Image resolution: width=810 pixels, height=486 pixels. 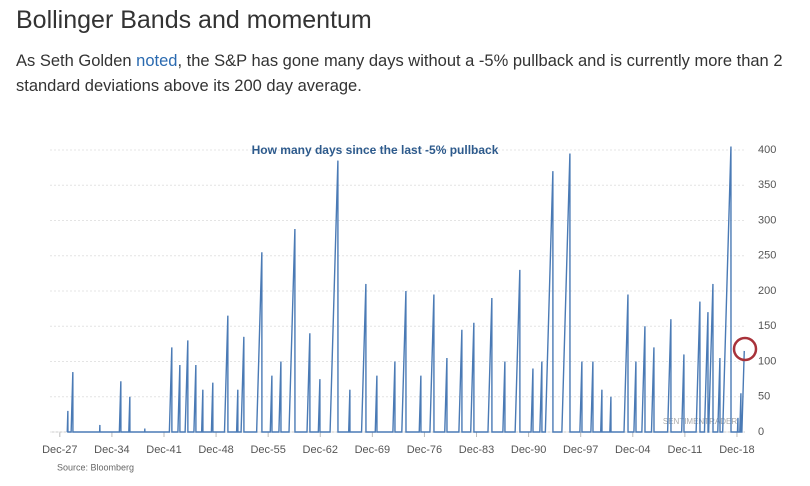 I want to click on x-tick-label: Dec-69, so click(x=372, y=450).